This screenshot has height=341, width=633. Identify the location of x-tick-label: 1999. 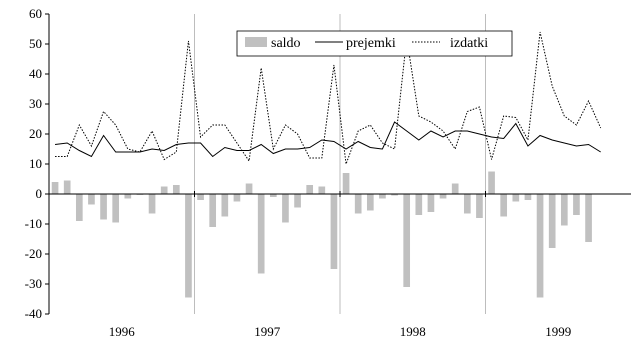
(558, 331).